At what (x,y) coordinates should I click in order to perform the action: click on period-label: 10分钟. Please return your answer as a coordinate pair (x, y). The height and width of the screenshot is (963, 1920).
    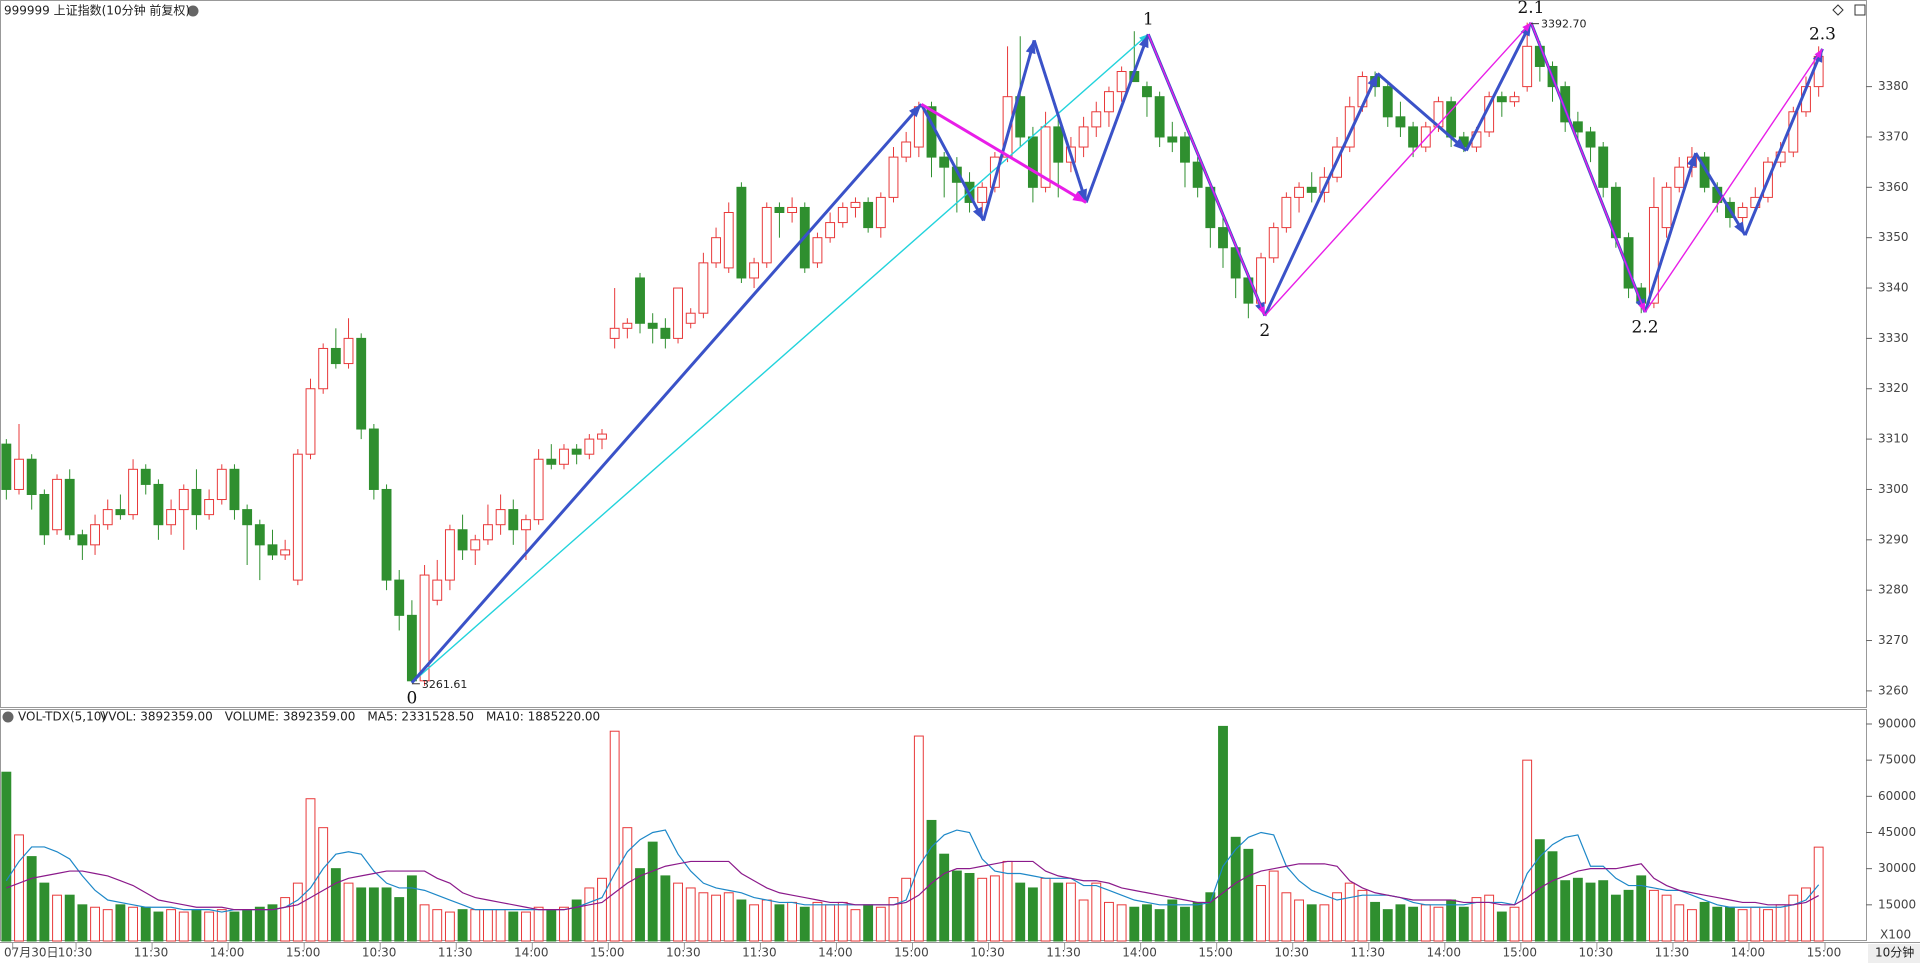
    Looking at the image, I should click on (1894, 952).